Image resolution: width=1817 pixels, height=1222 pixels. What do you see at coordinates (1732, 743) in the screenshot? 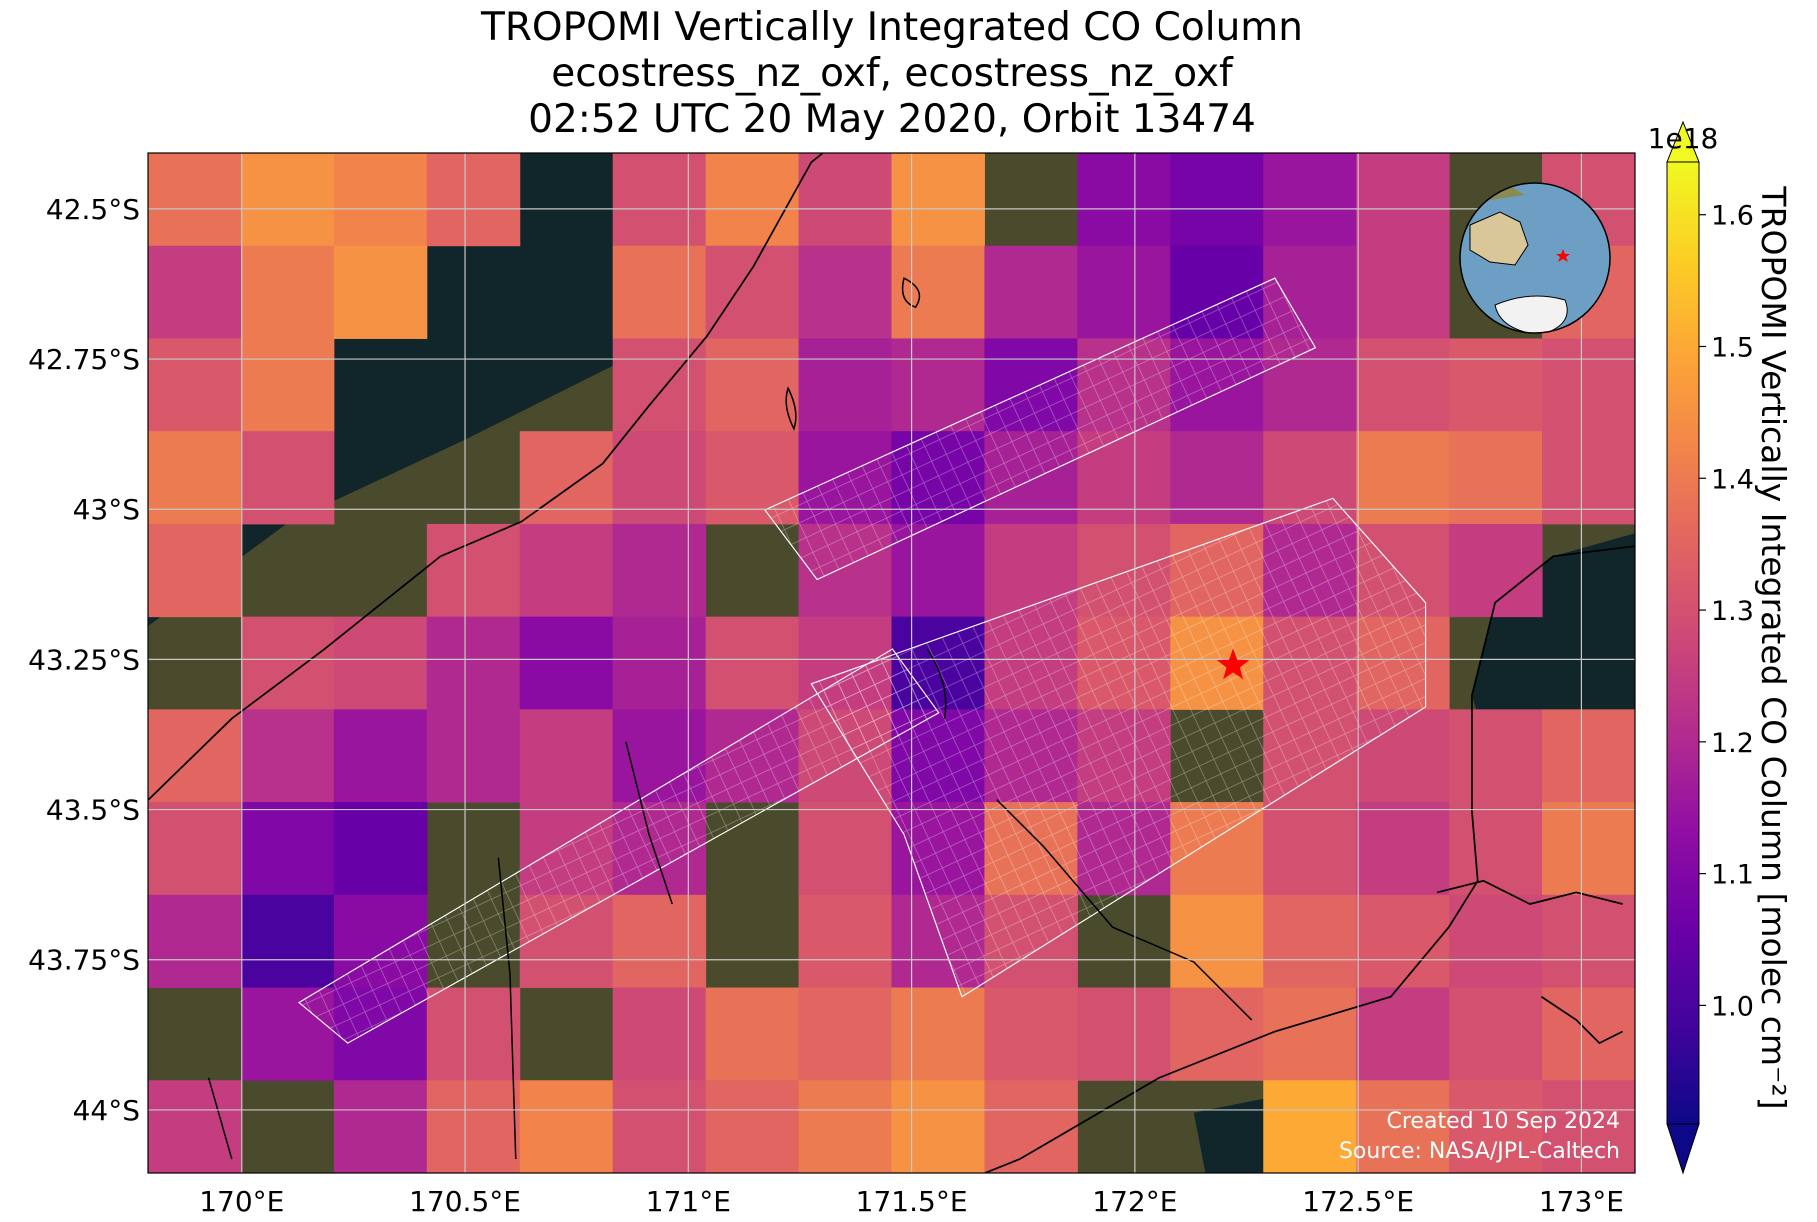
I see `colorbar-tick-label: 1.2` at bounding box center [1732, 743].